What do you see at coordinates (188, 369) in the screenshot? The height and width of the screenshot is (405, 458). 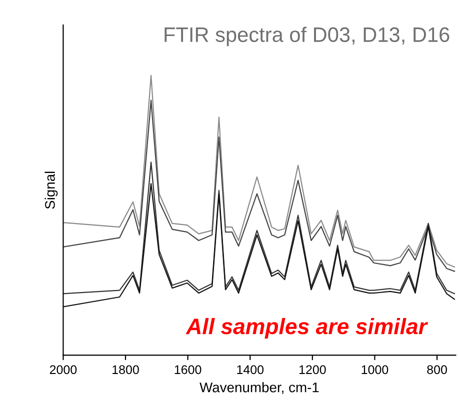 I see `x-tick-label: 1600` at bounding box center [188, 369].